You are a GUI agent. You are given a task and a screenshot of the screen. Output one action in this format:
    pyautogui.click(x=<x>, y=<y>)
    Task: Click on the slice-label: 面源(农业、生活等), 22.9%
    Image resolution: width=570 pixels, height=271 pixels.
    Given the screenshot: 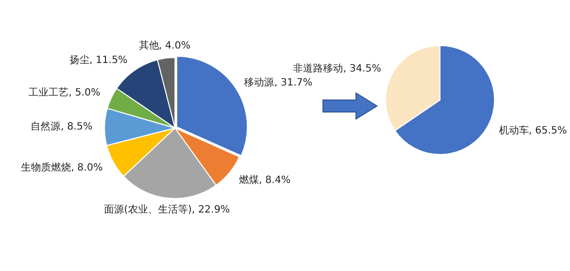 What is the action you would take?
    pyautogui.click(x=167, y=210)
    